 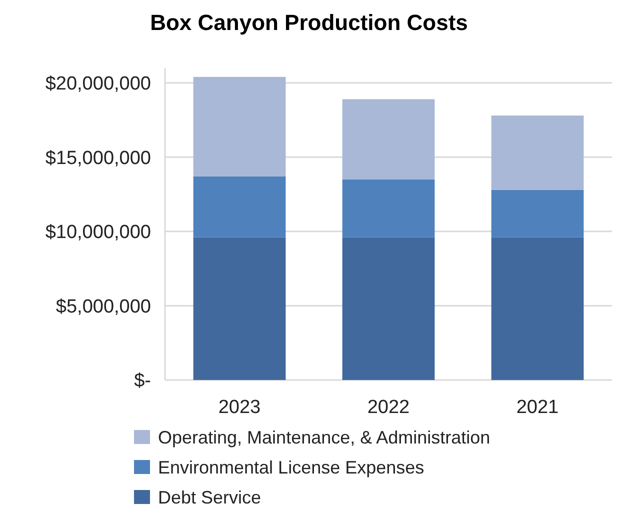 What do you see at coordinates (98, 158) in the screenshot?
I see `y-tick-label: $15,000,000` at bounding box center [98, 158].